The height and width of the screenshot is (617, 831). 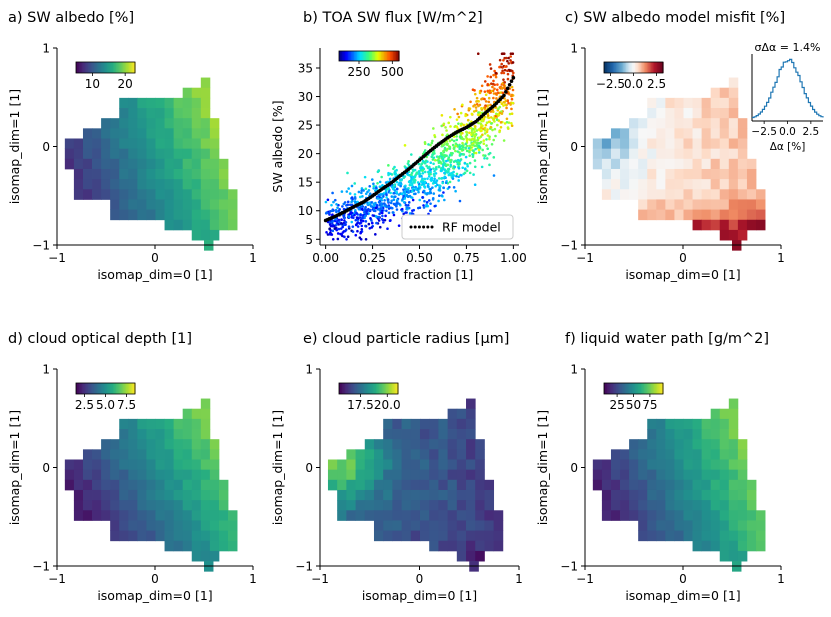 I want to click on panel-title: c) SW albedo model misfit [%], so click(x=675, y=18).